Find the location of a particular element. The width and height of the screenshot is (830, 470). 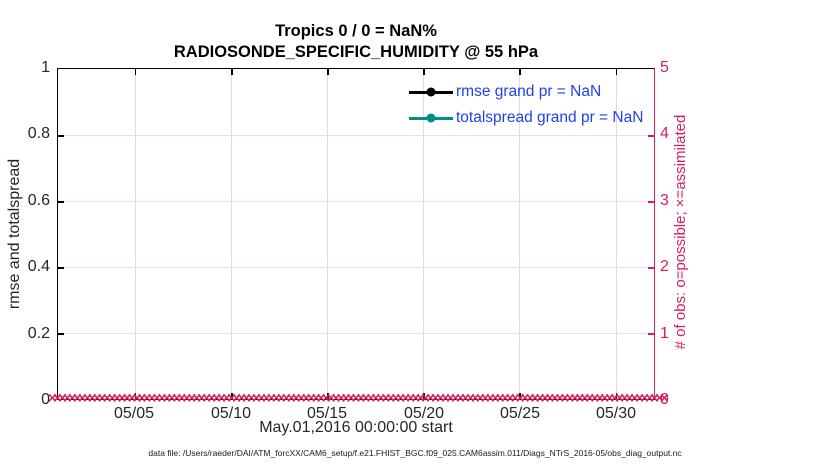

rmse-marker-icon is located at coordinates (431, 92).